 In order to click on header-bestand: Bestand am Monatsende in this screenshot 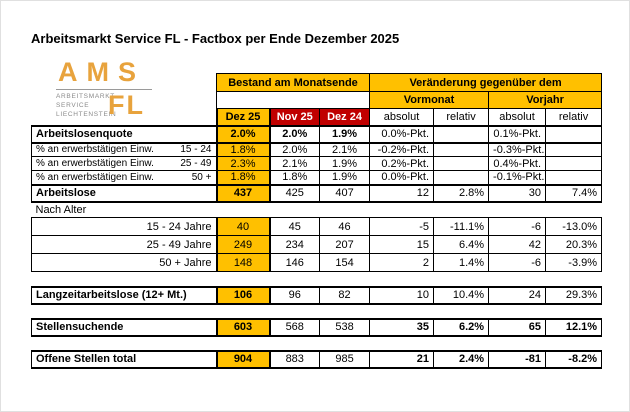, I will do `click(293, 82)`.